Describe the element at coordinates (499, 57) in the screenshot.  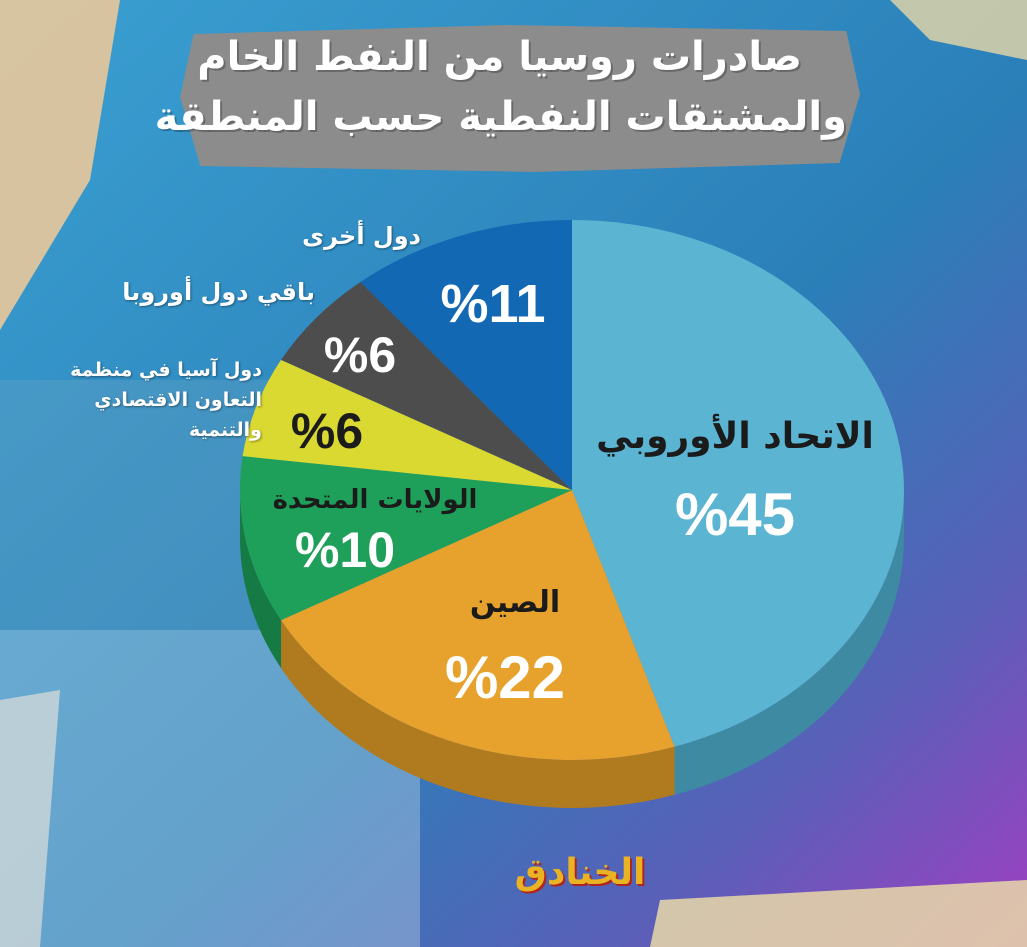
I see `chart-title-line-1: صادرات روسيا من النفط الخام` at that location.